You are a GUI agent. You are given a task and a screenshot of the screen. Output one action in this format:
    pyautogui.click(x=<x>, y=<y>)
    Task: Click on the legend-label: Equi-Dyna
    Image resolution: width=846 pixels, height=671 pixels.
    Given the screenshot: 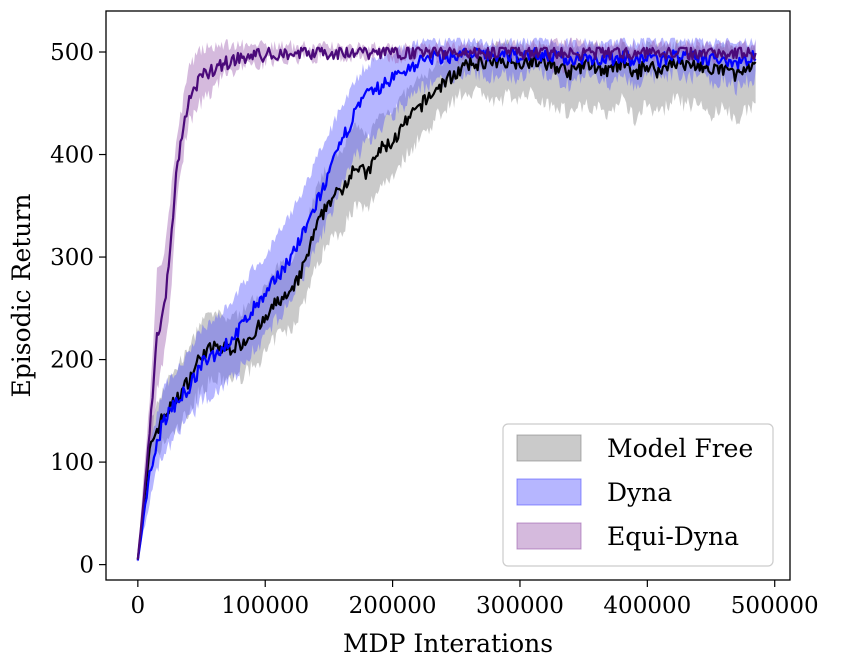 What is the action you would take?
    pyautogui.click(x=673, y=536)
    